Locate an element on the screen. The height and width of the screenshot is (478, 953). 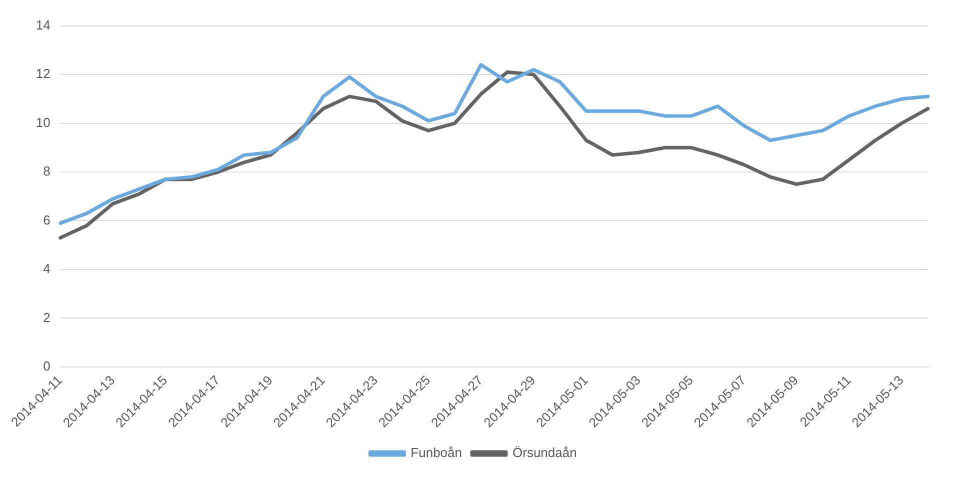
y-tick-label: 8 is located at coordinates (46, 171).